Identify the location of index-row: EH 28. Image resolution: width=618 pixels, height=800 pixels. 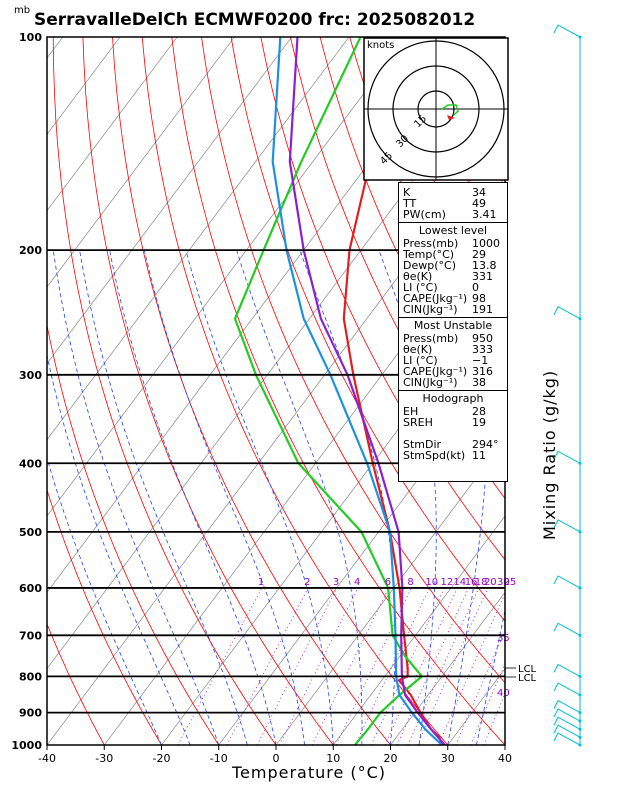
(453, 411).